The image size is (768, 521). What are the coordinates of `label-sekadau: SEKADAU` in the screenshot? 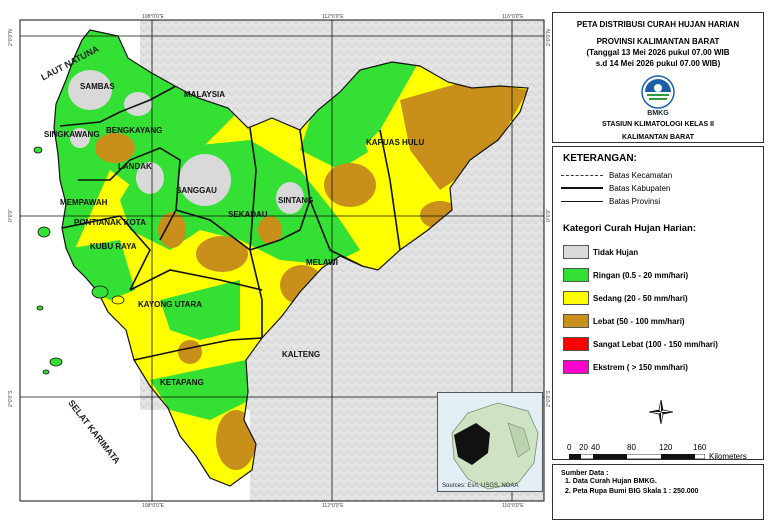 It's located at (248, 214).